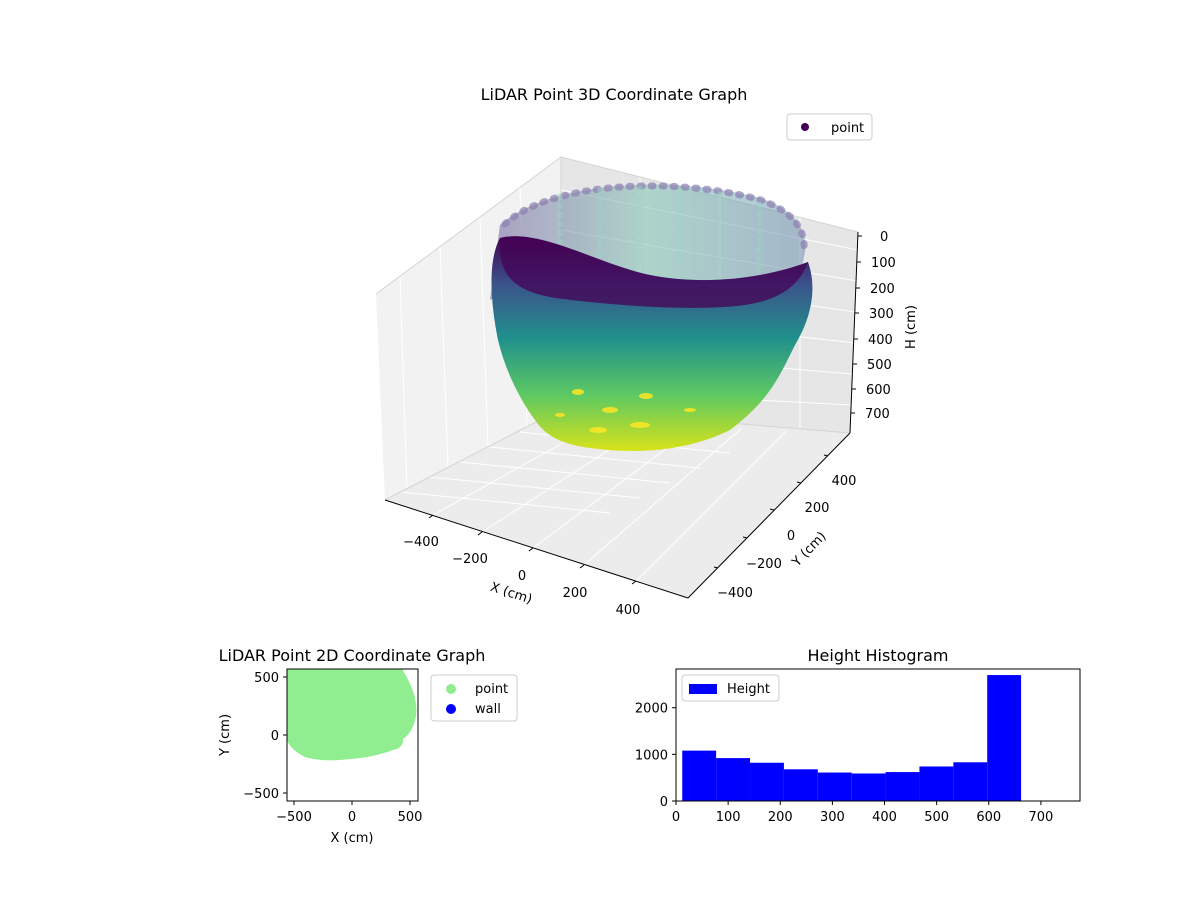 Image resolution: width=1200 pixels, height=900 pixels. Describe the element at coordinates (748, 689) in the screenshot. I see `legend-label-height: Height` at that location.